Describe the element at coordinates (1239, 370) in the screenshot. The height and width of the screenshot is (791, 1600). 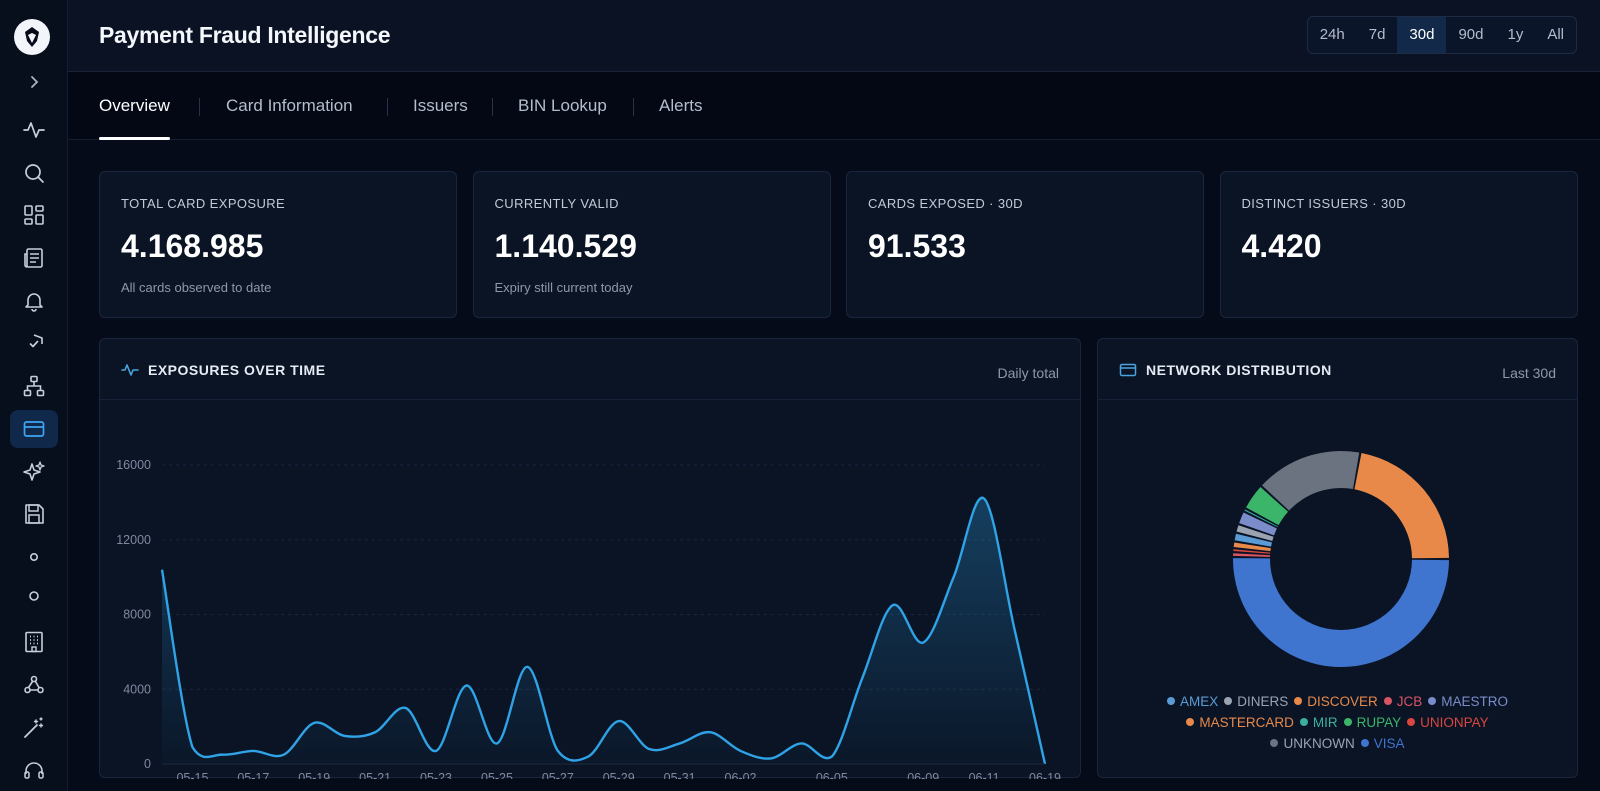
I see `panel-title: NETWORK DISTRIBUTION` at that location.